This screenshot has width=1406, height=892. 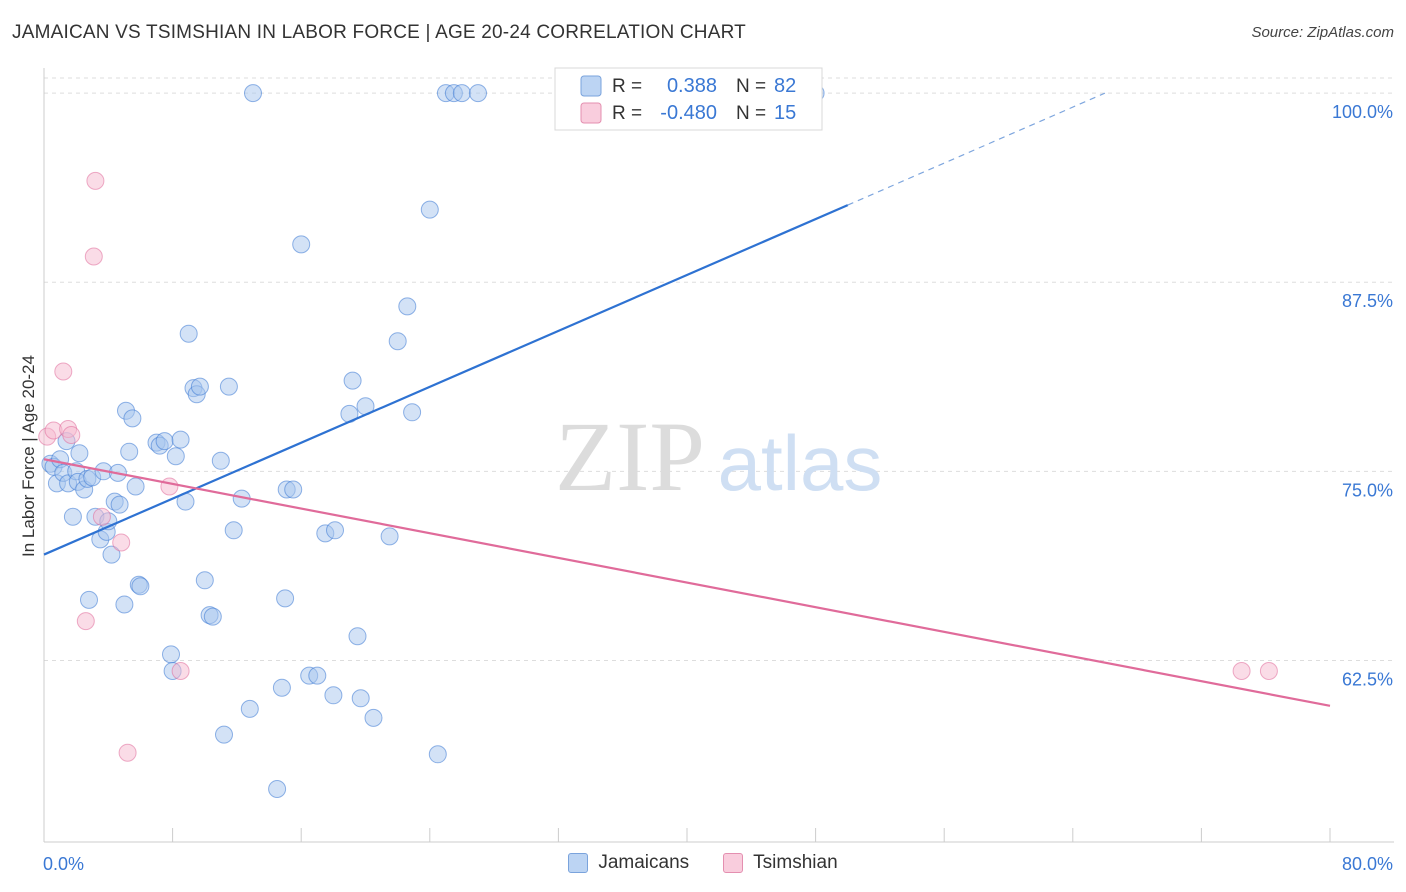 What do you see at coordinates (751, 113) in the screenshot?
I see `legend-n-label-1: N =` at bounding box center [751, 113].